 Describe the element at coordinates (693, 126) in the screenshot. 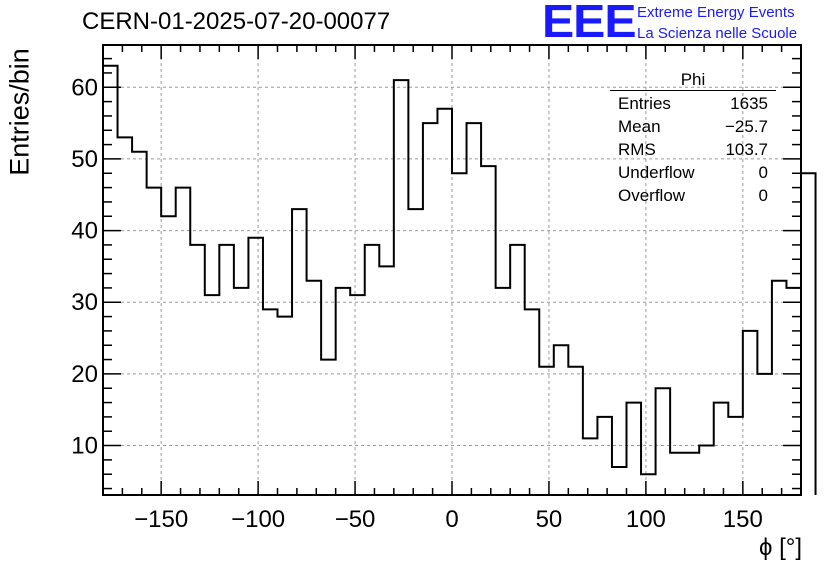

I see `stats-row-mean: Mean −25.7` at that location.